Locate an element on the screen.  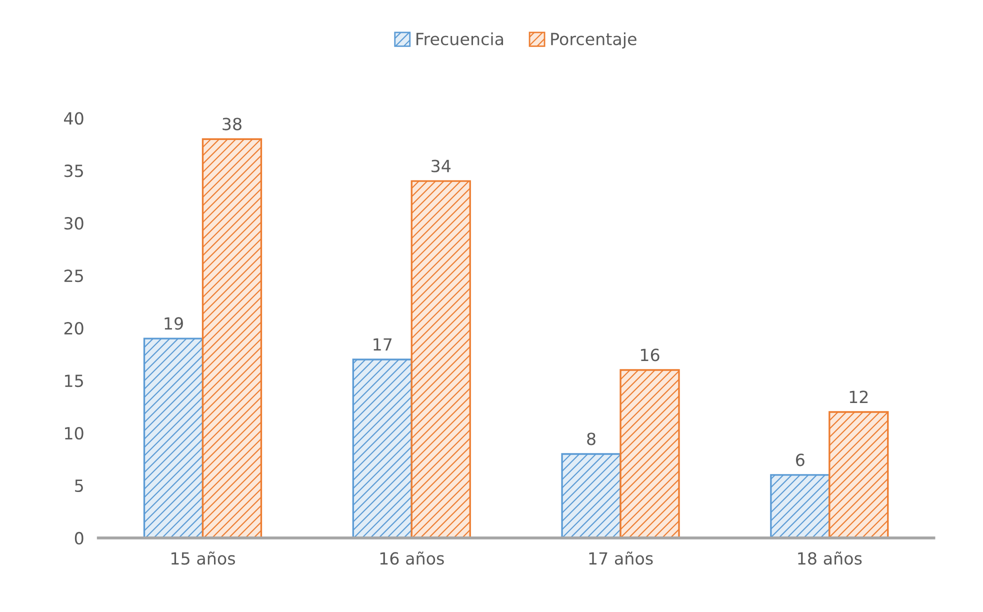
y-tick-label: 35 is located at coordinates (73, 171).